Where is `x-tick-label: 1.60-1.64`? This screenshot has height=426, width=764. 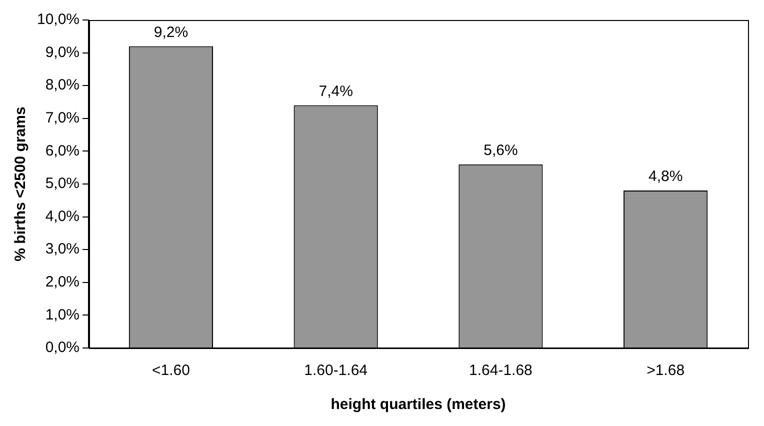 x-tick-label: 1.60-1.64 is located at coordinates (336, 371).